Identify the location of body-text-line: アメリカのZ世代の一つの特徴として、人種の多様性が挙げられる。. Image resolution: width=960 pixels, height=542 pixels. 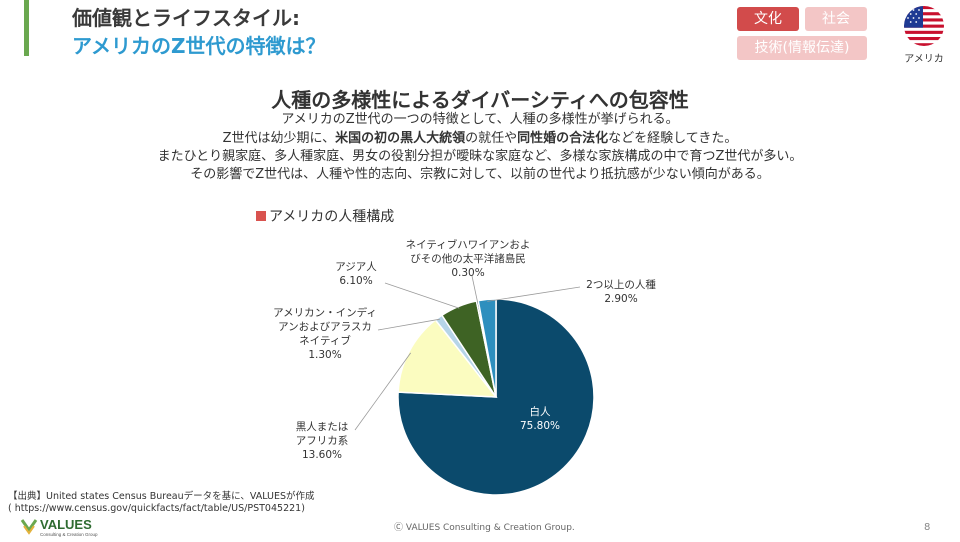
(480, 119).